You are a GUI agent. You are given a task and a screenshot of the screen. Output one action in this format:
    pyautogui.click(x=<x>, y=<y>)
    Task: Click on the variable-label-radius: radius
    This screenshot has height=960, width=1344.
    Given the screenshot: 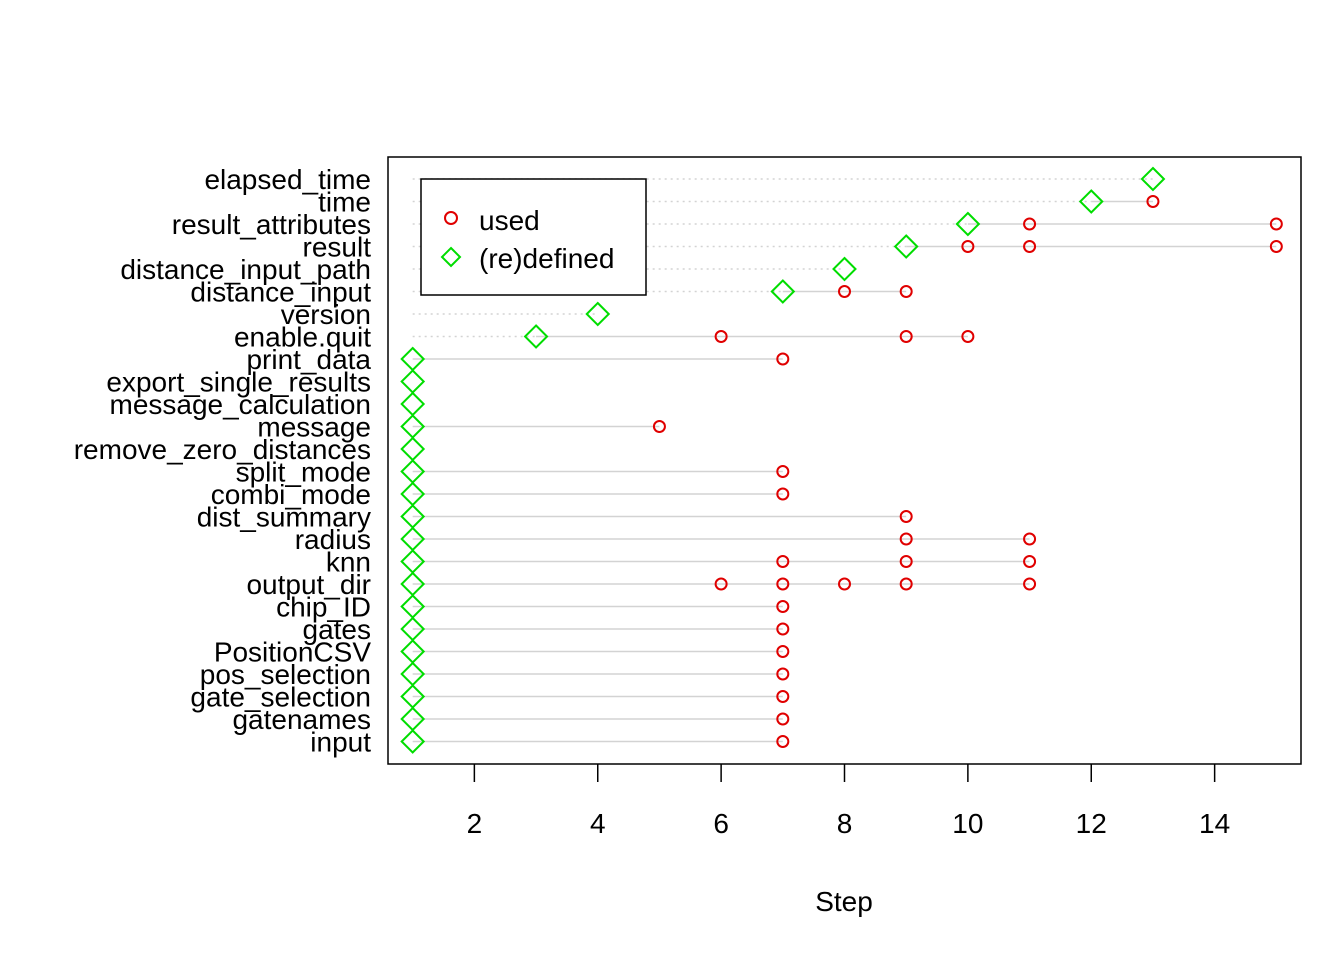 What is the action you would take?
    pyautogui.click(x=333, y=539)
    